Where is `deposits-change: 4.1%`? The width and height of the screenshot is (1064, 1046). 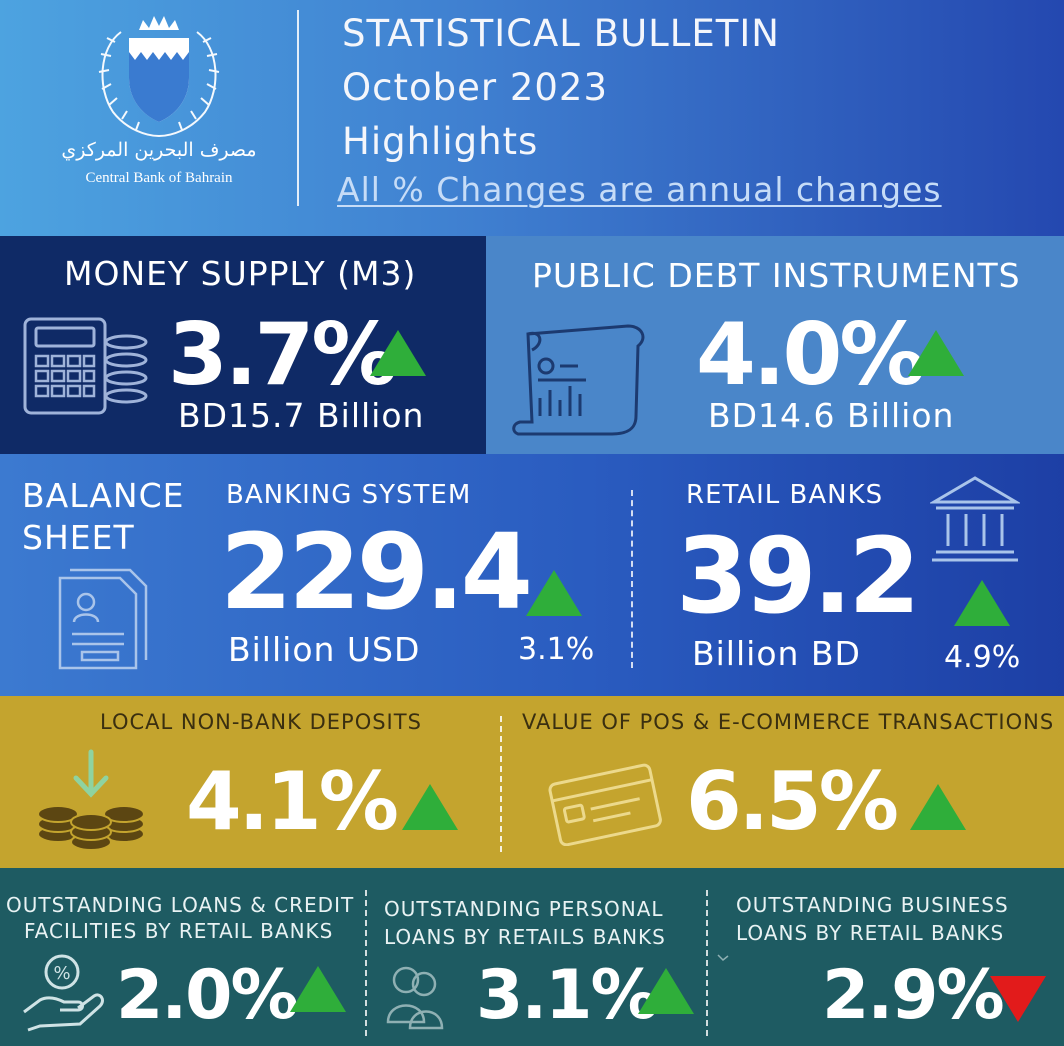
deposits-change: 4.1% is located at coordinates (292, 801).